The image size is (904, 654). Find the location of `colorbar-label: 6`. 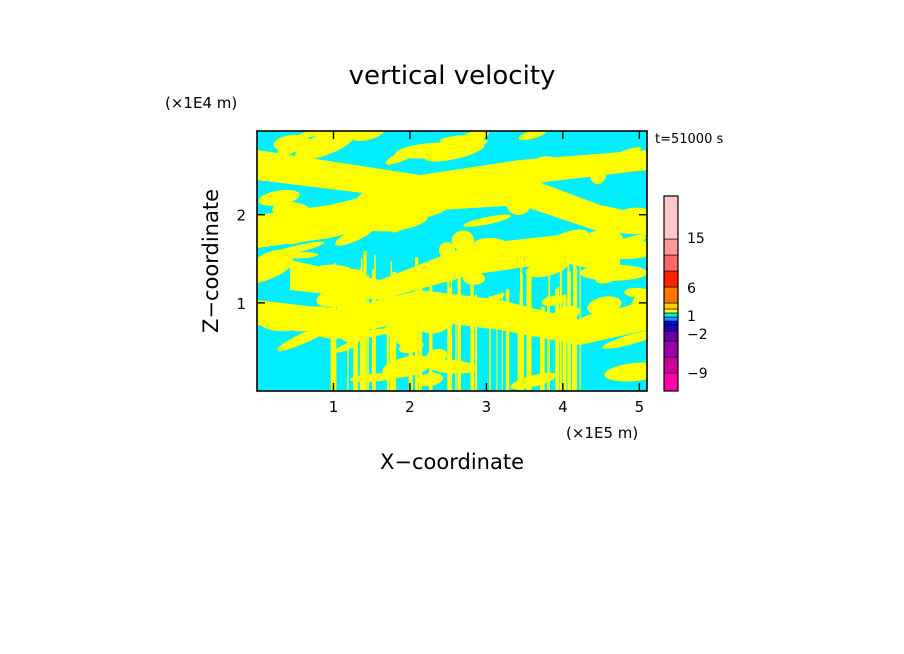

colorbar-label: 6 is located at coordinates (691, 289).